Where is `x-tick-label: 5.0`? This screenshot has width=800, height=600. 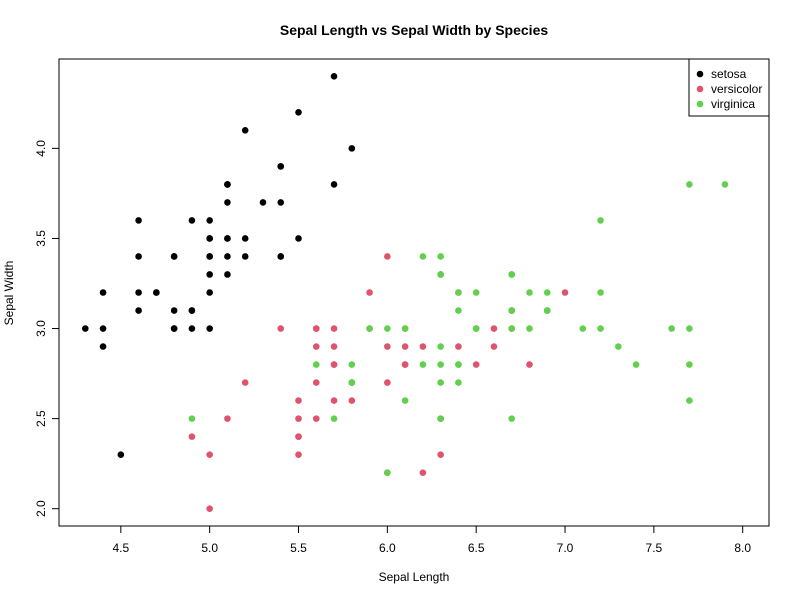
x-tick-label: 5.0 is located at coordinates (209, 548).